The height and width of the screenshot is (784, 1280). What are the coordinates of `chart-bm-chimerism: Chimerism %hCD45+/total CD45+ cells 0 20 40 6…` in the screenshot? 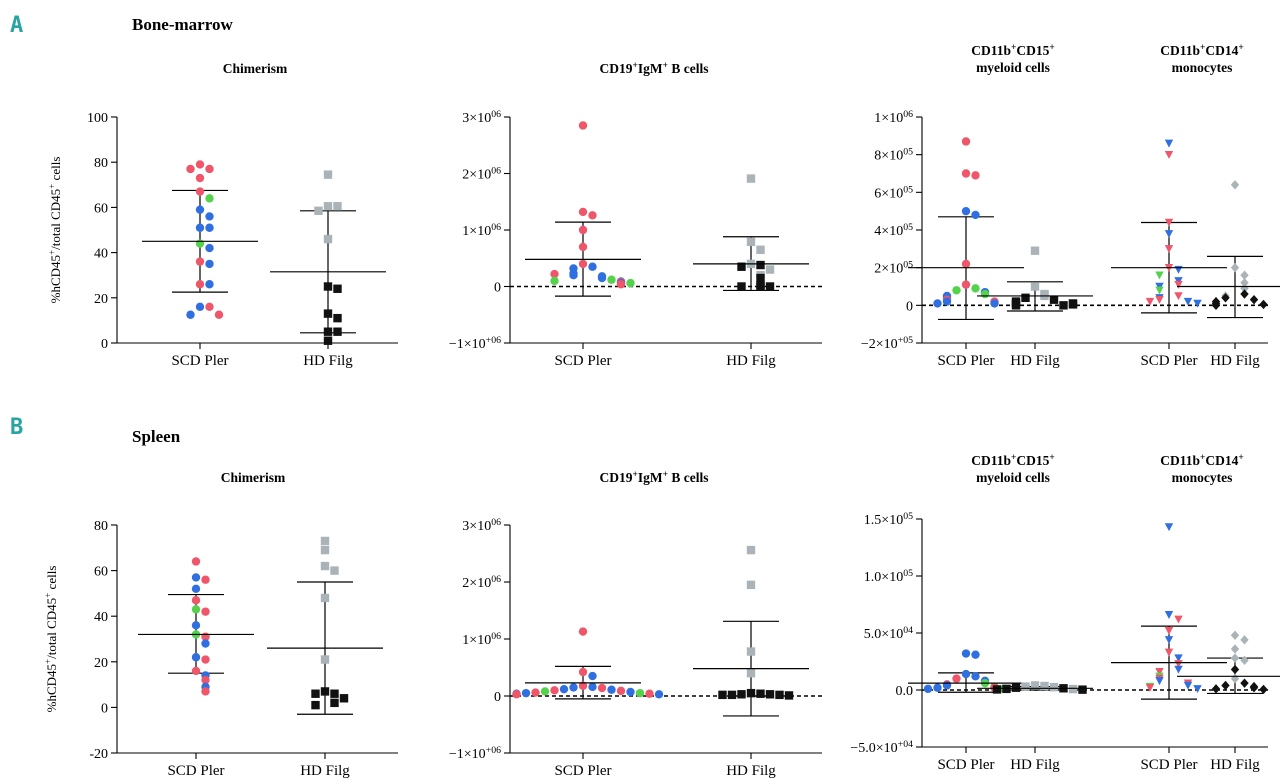 It's located at (222, 215).